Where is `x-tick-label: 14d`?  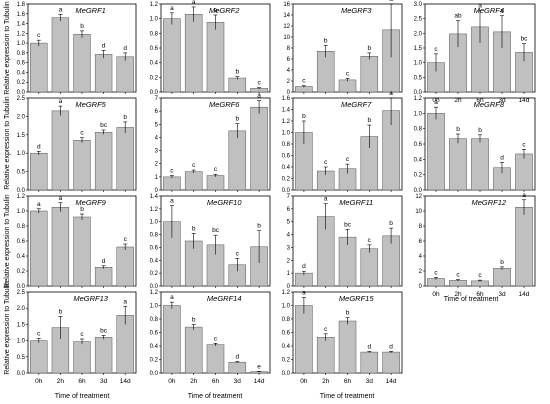 x-tick-label: 14d is located at coordinates (259, 381).